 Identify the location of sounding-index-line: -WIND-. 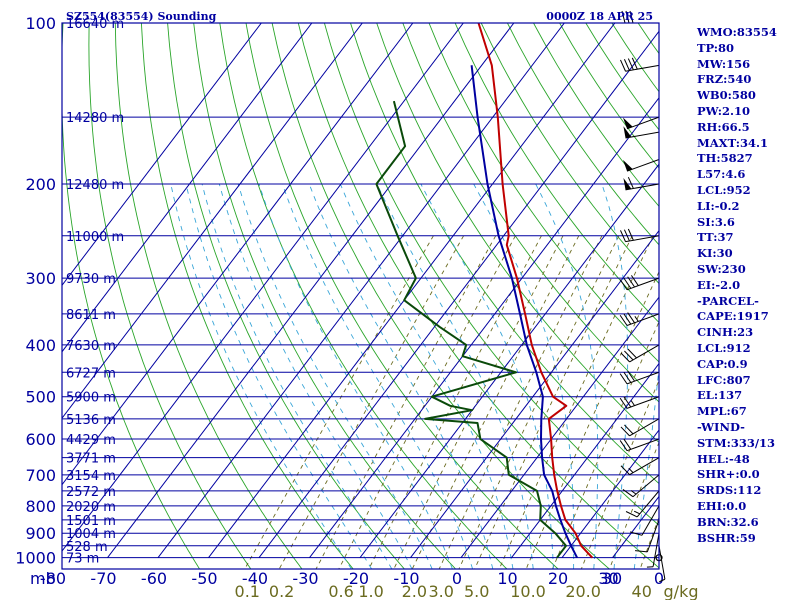
(721, 426).